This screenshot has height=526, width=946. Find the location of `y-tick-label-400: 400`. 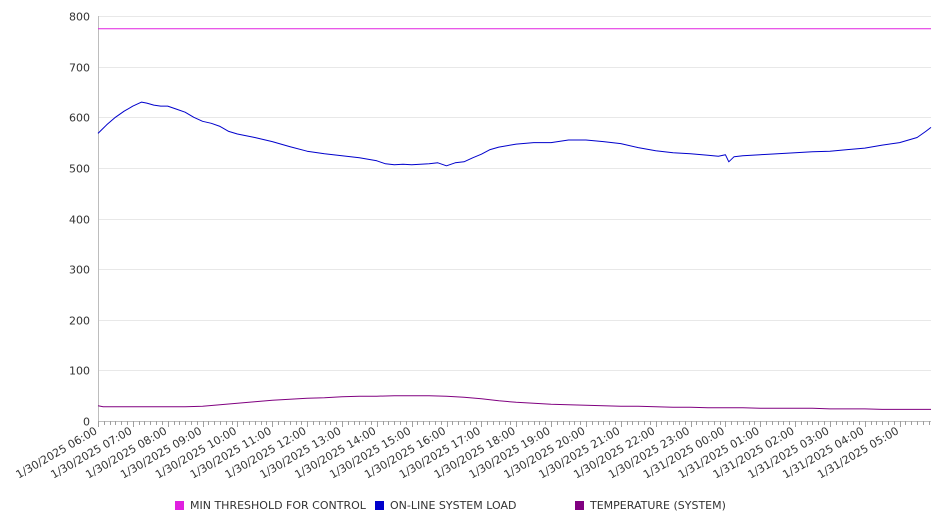

y-tick-label-400: 400 is located at coordinates (79, 220).